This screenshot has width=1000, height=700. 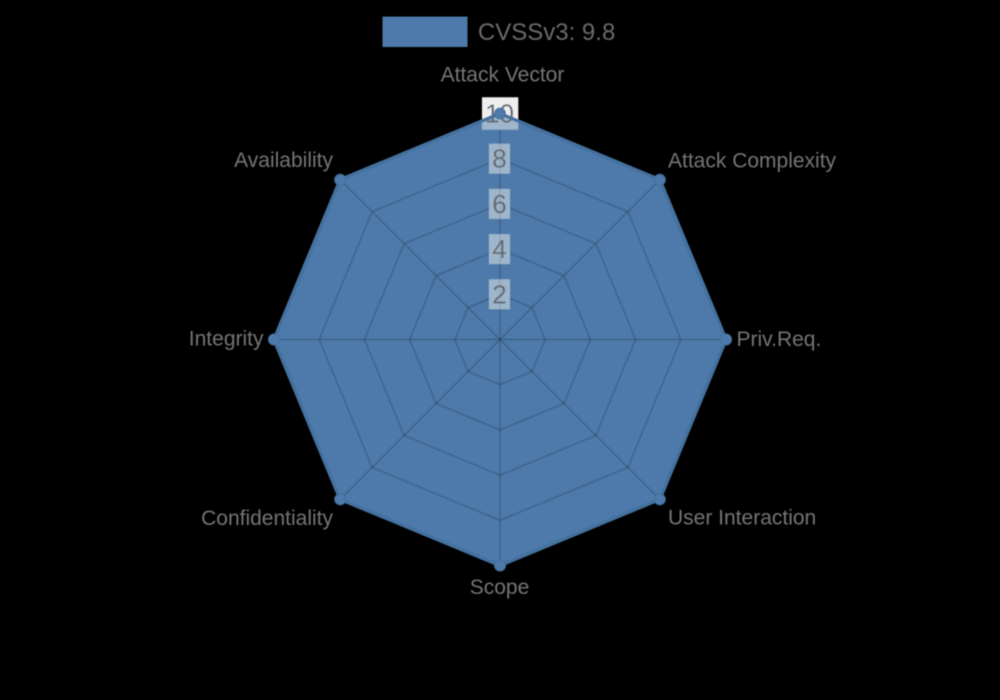 I want to click on svg-text: Attack Complexity, so click(x=752, y=161).